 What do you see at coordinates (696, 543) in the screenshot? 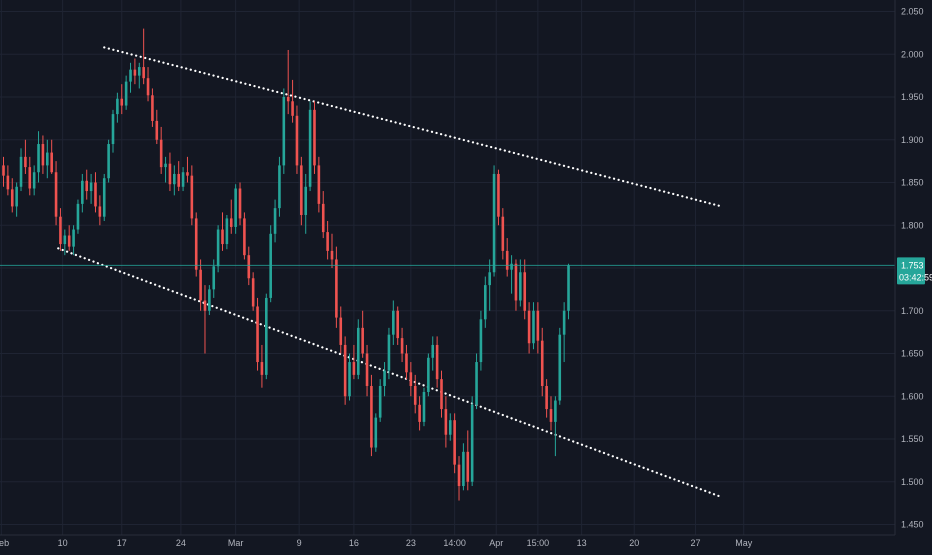
I see `time-tick-label: 27` at bounding box center [696, 543].